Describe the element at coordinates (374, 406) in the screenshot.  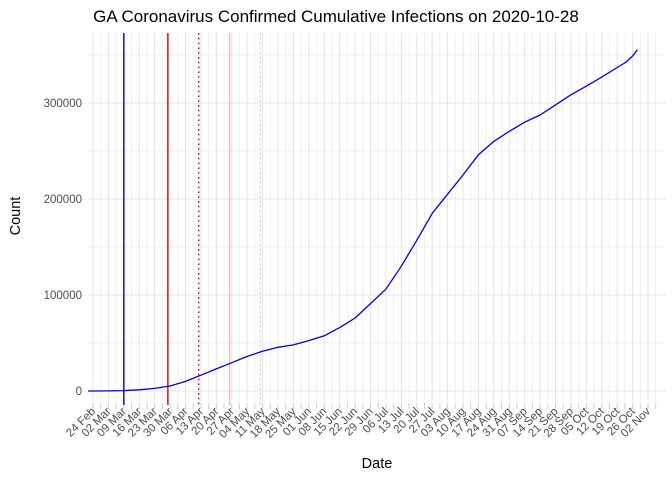
I see `axis-tick-marks` at that location.